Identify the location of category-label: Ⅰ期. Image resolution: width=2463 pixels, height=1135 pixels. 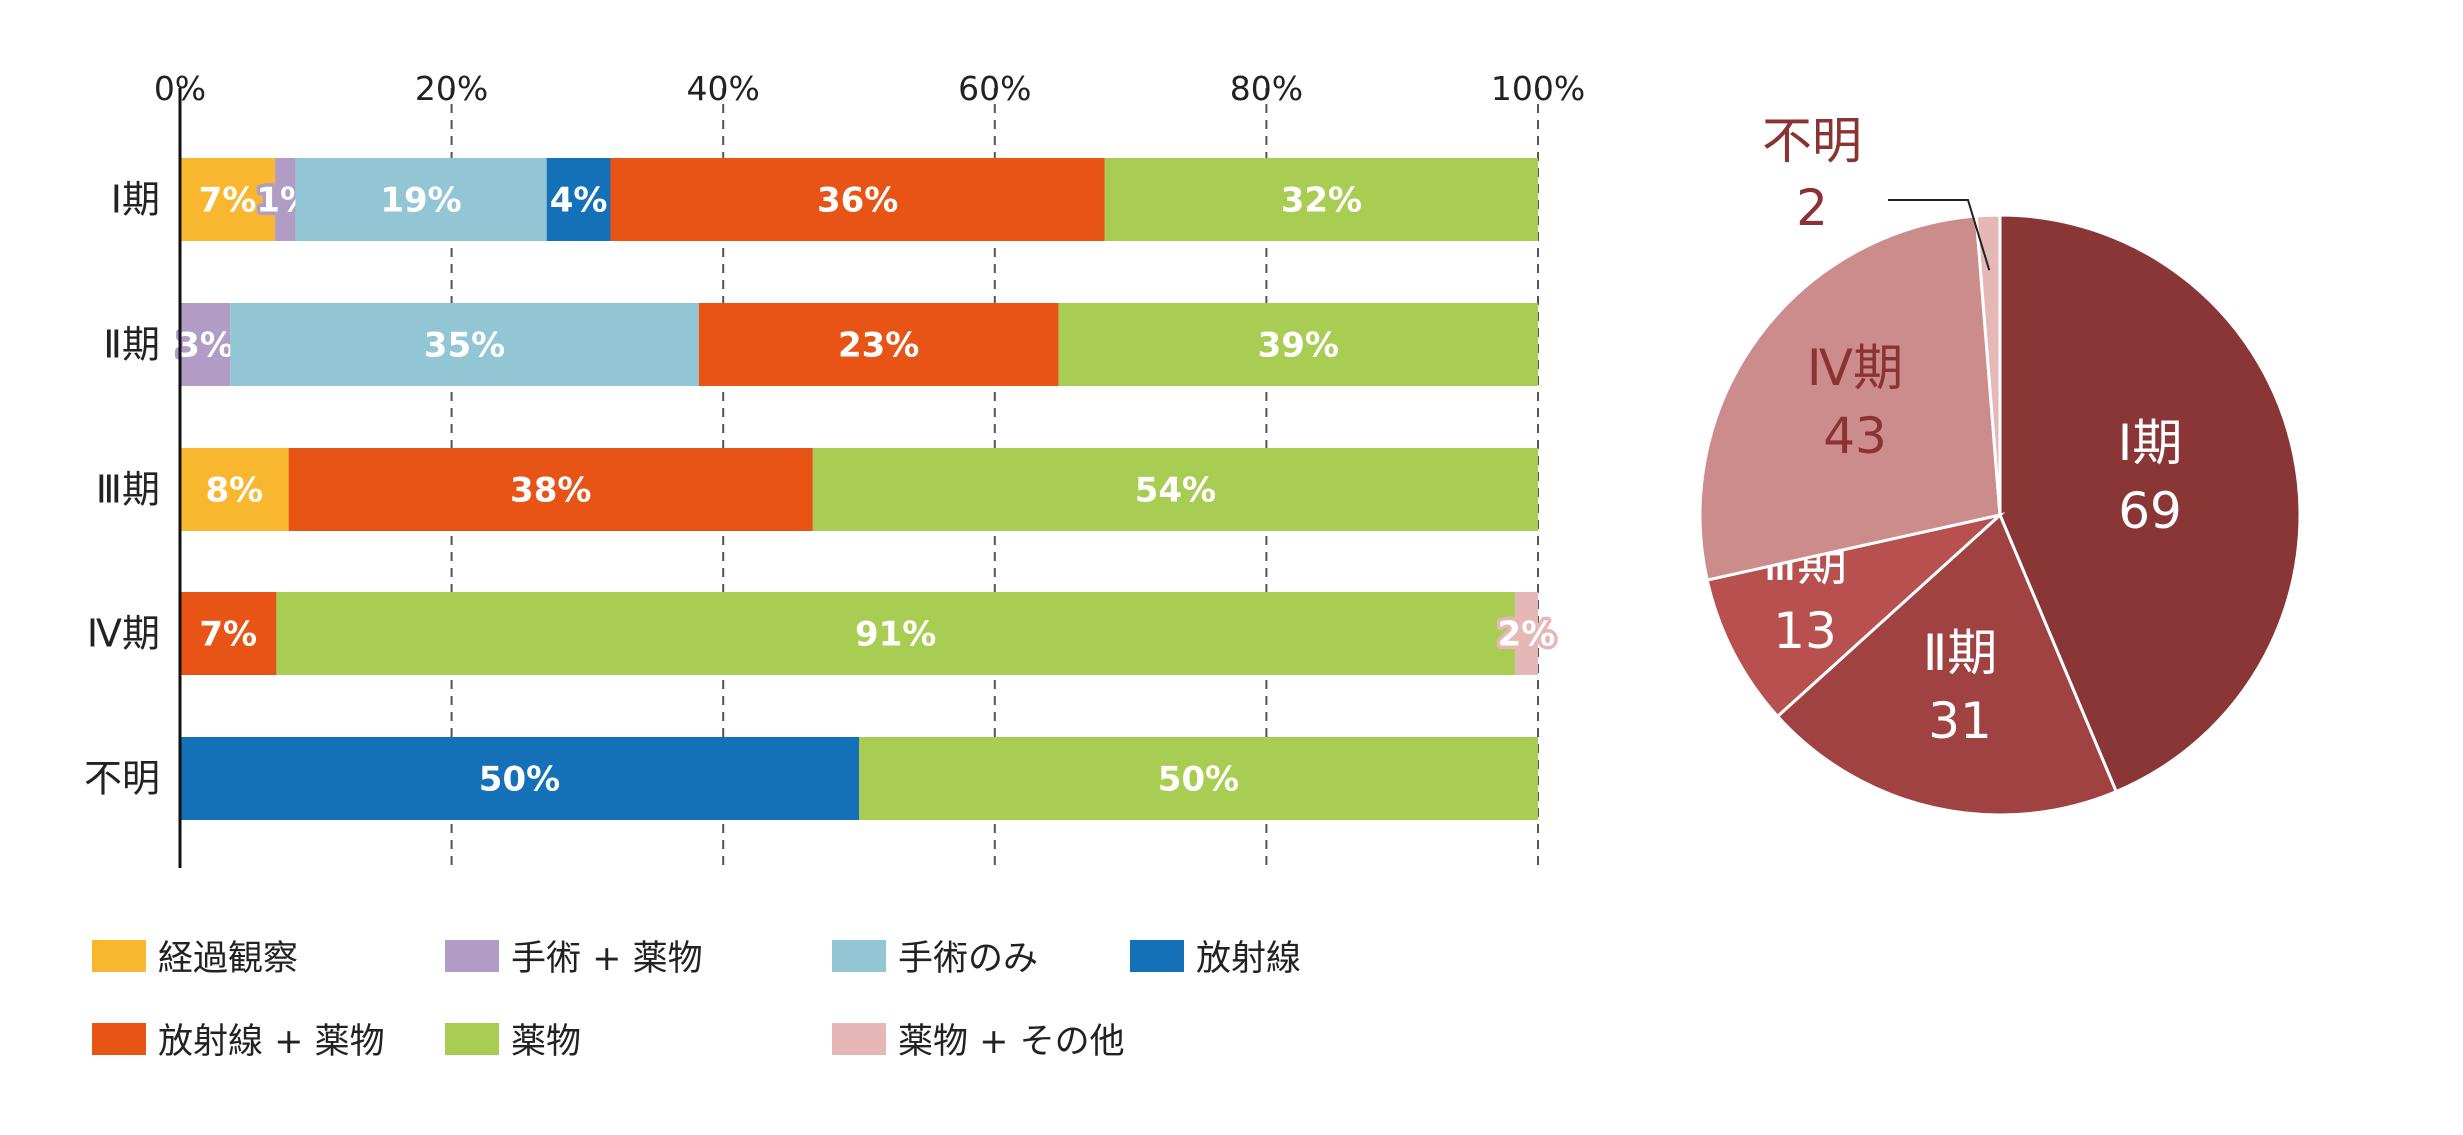
(135, 200).